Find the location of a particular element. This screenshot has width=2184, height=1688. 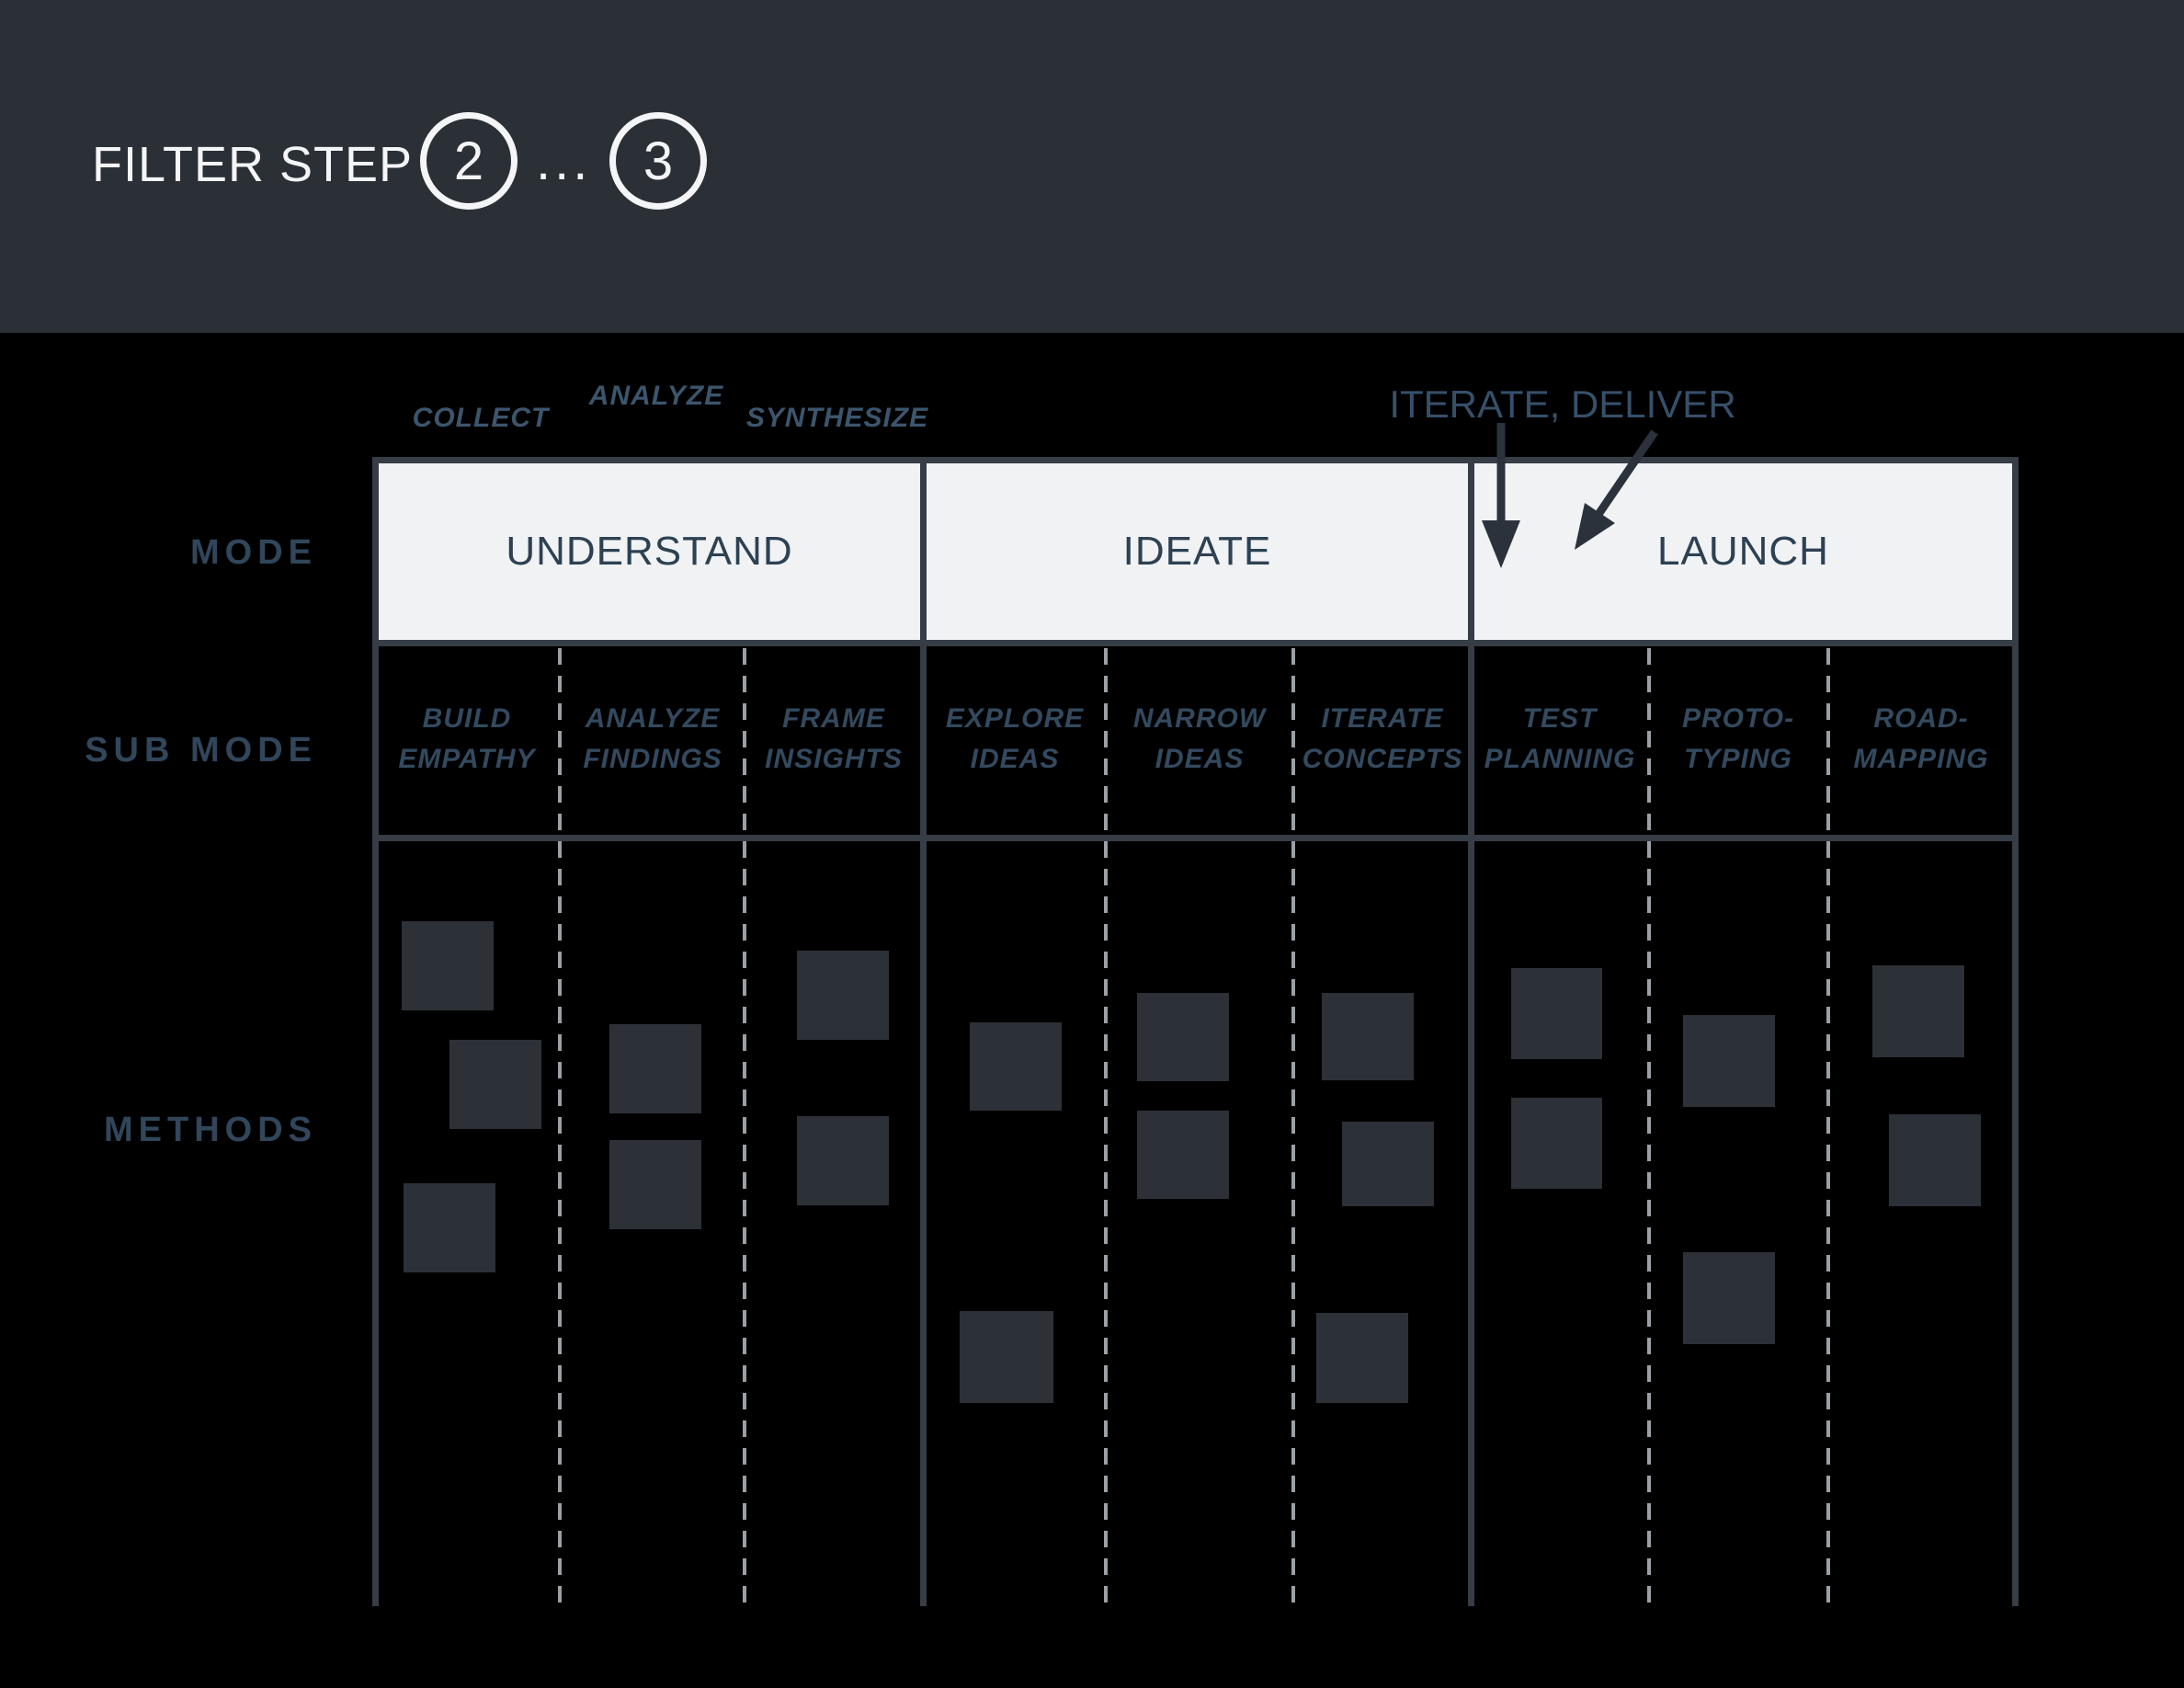

grid-line-left-border is located at coordinates (375, 1032).